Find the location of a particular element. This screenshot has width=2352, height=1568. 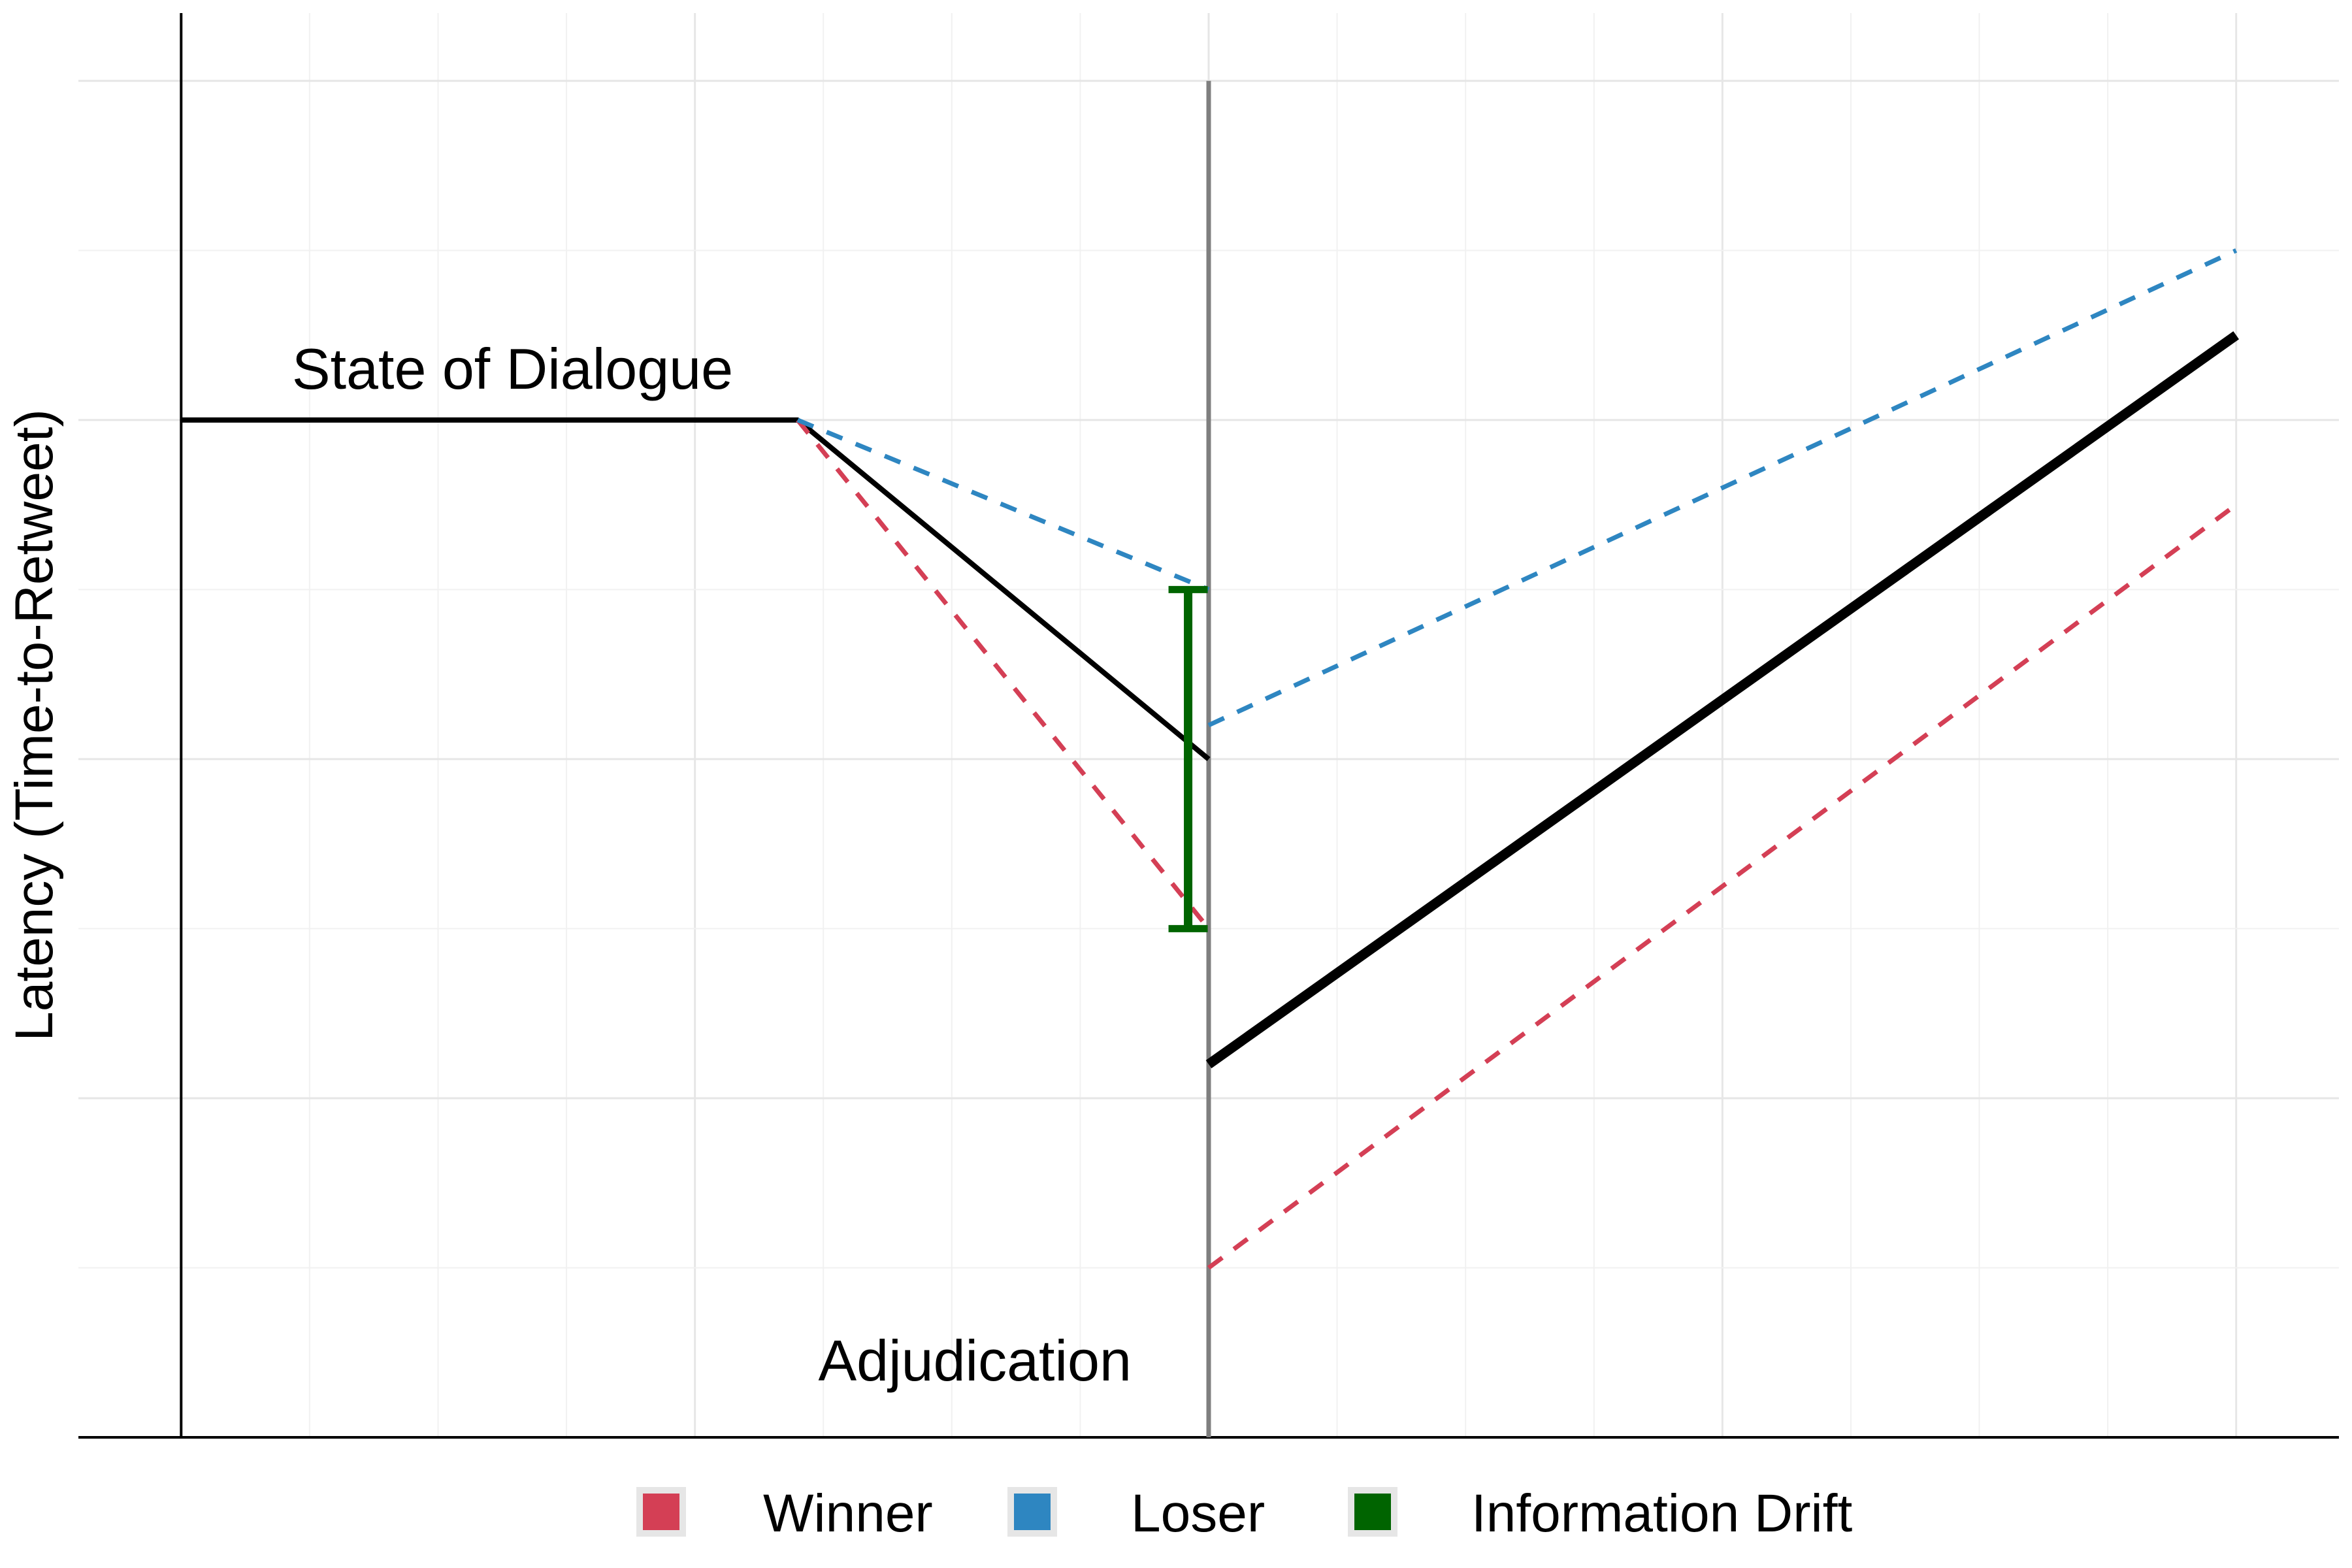

legend-swatch-loser is located at coordinates (1032, 1512).